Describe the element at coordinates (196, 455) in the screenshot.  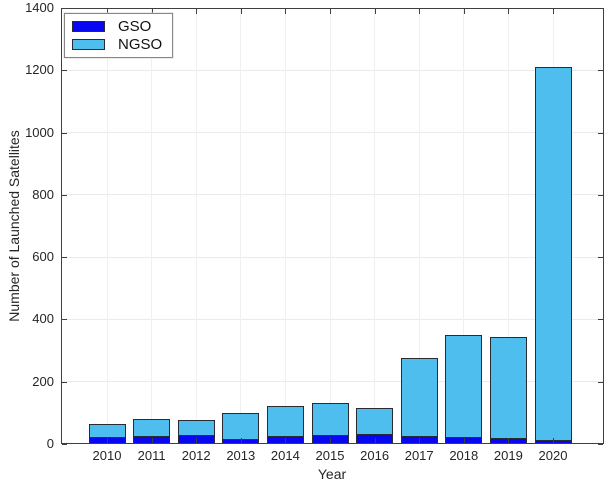
I see `x-tick-label: 2012` at that location.